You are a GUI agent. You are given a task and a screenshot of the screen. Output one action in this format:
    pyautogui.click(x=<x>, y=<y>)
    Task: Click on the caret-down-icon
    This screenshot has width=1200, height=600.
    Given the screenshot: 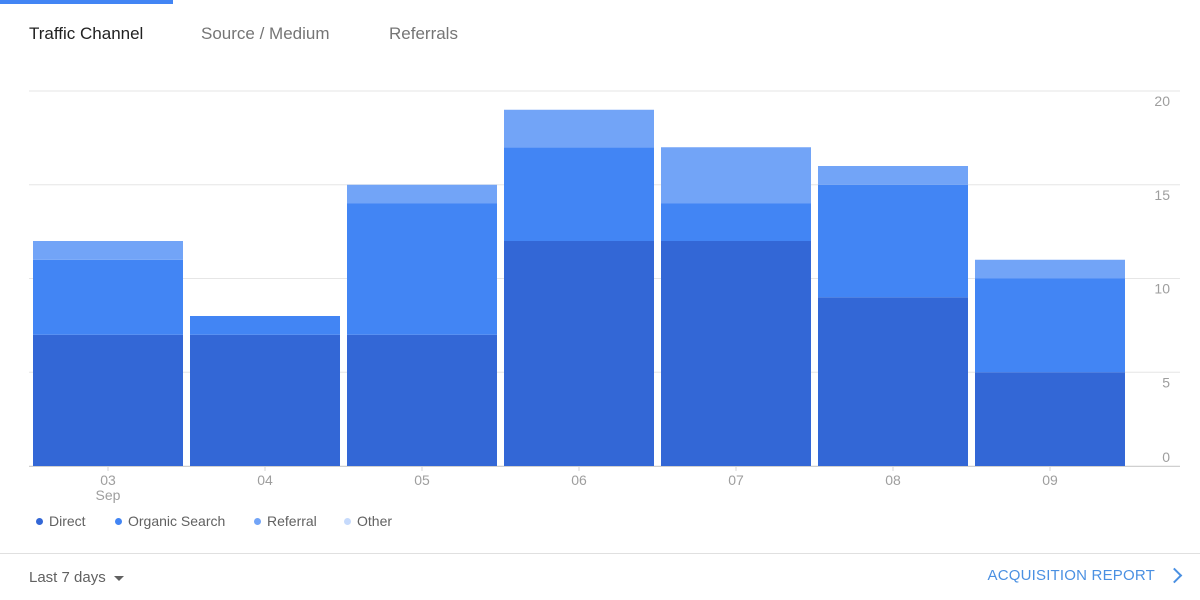 What is the action you would take?
    pyautogui.click(x=118, y=578)
    